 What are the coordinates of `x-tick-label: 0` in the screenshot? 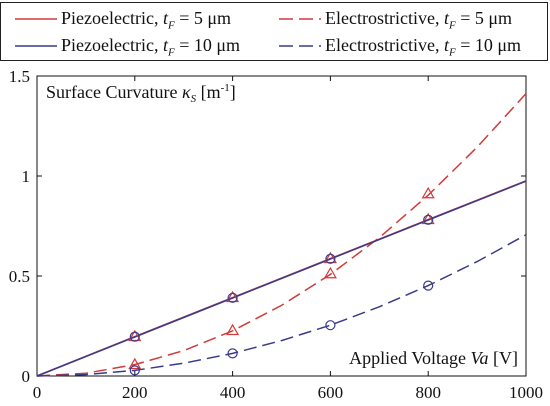 It's located at (37, 392).